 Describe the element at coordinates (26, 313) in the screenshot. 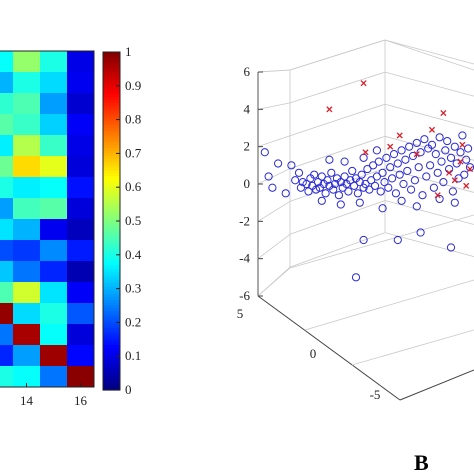

I see `heatmap-cell-r13-c14` at that location.